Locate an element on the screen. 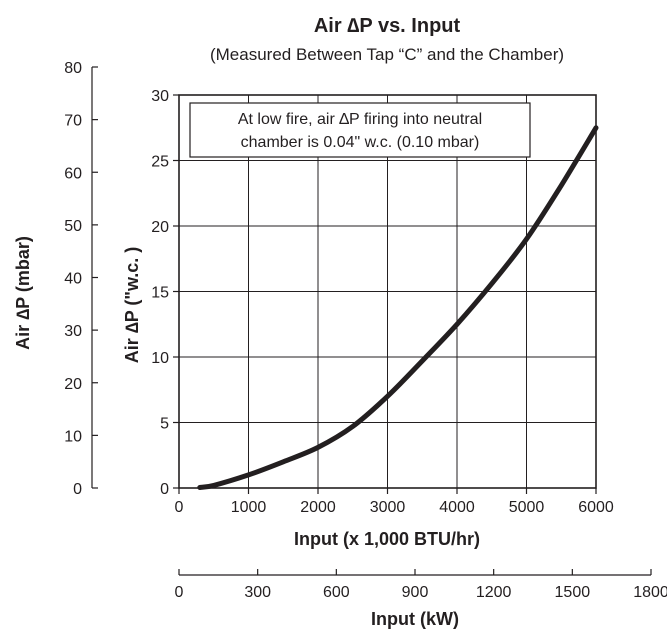  y-tick-label: 30 is located at coordinates (160, 96).